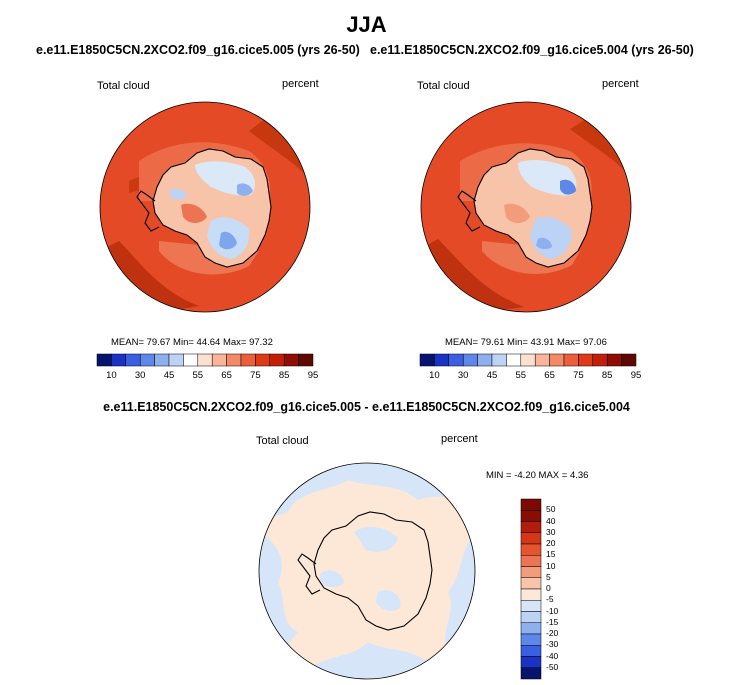 The width and height of the screenshot is (733, 685). What do you see at coordinates (552, 610) in the screenshot?
I see `colorbar-tick-label: -10` at bounding box center [552, 610].